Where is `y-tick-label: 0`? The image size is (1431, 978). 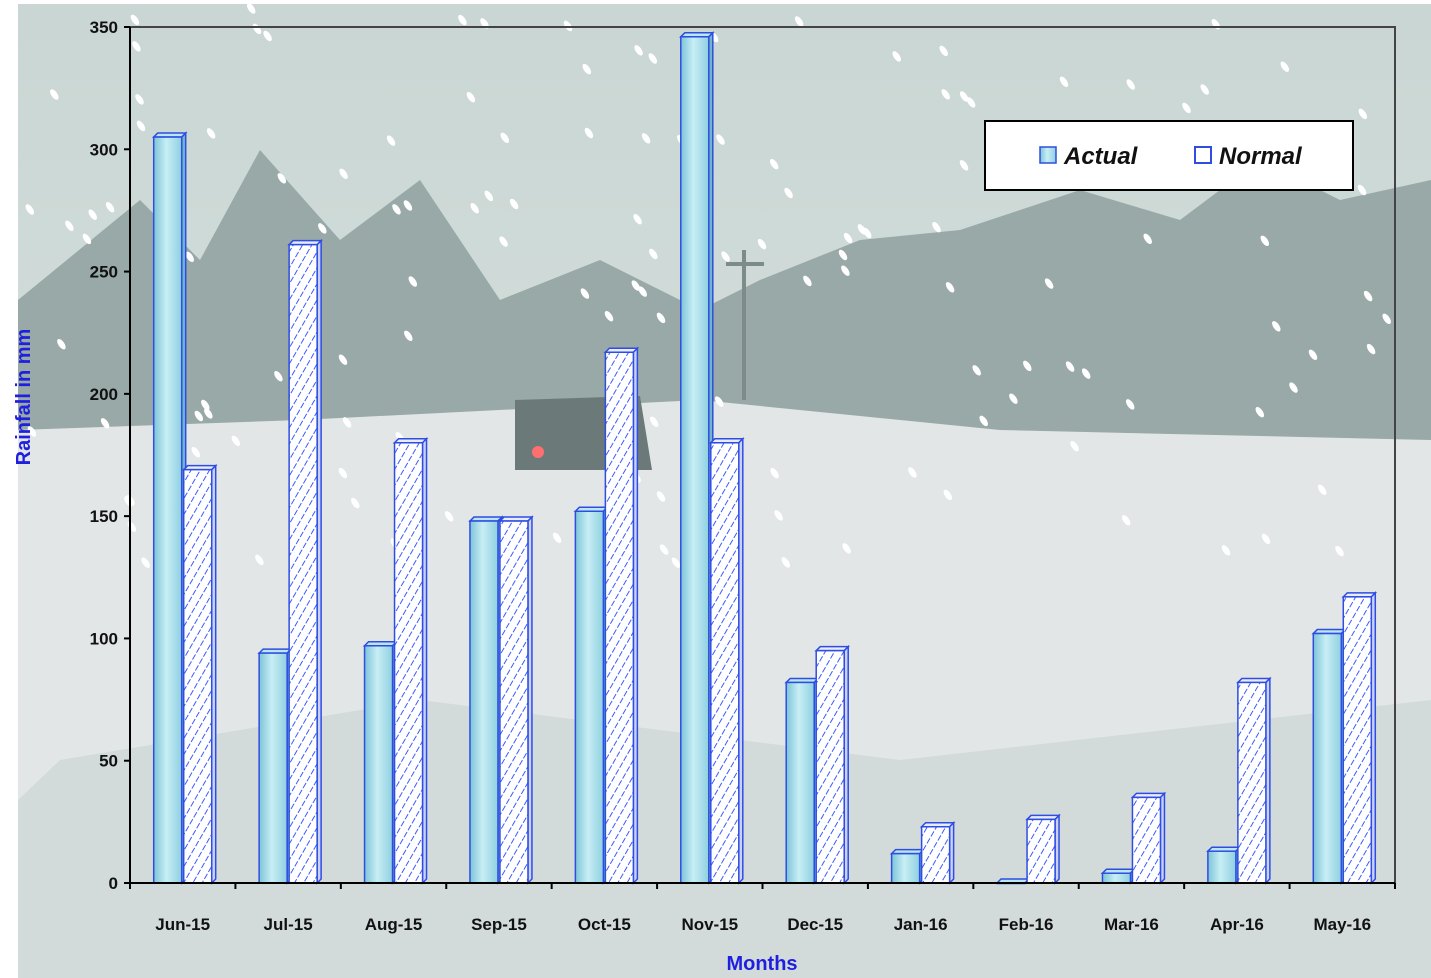
y-tick-label: 0 is located at coordinates (113, 883).